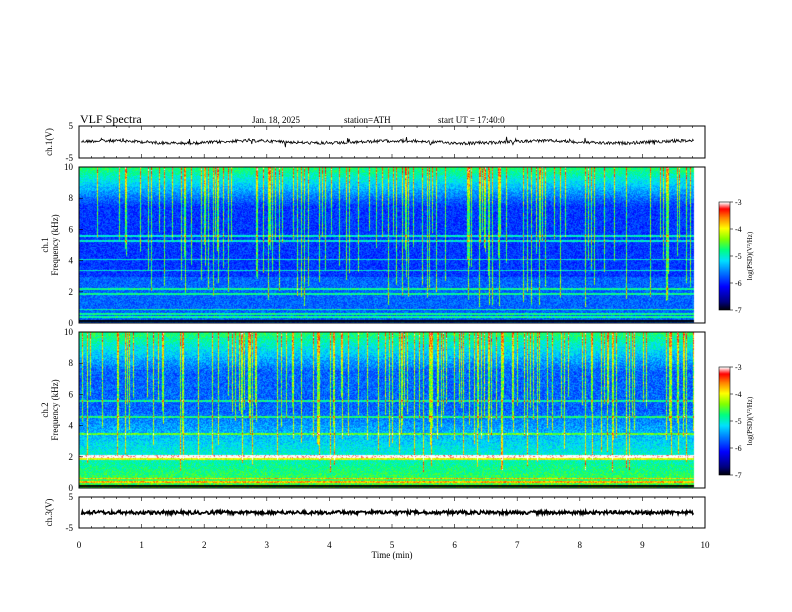 This screenshot has width=792, height=612. What do you see at coordinates (79, 545) in the screenshot?
I see `x-tick-label: 0` at bounding box center [79, 545].